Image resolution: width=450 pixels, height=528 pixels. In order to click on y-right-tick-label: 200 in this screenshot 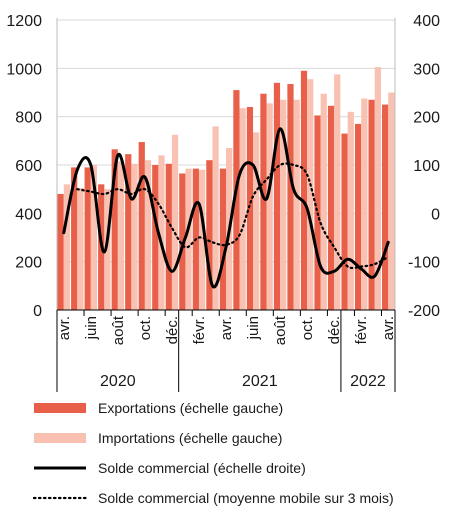, I will do `click(426, 118)`.